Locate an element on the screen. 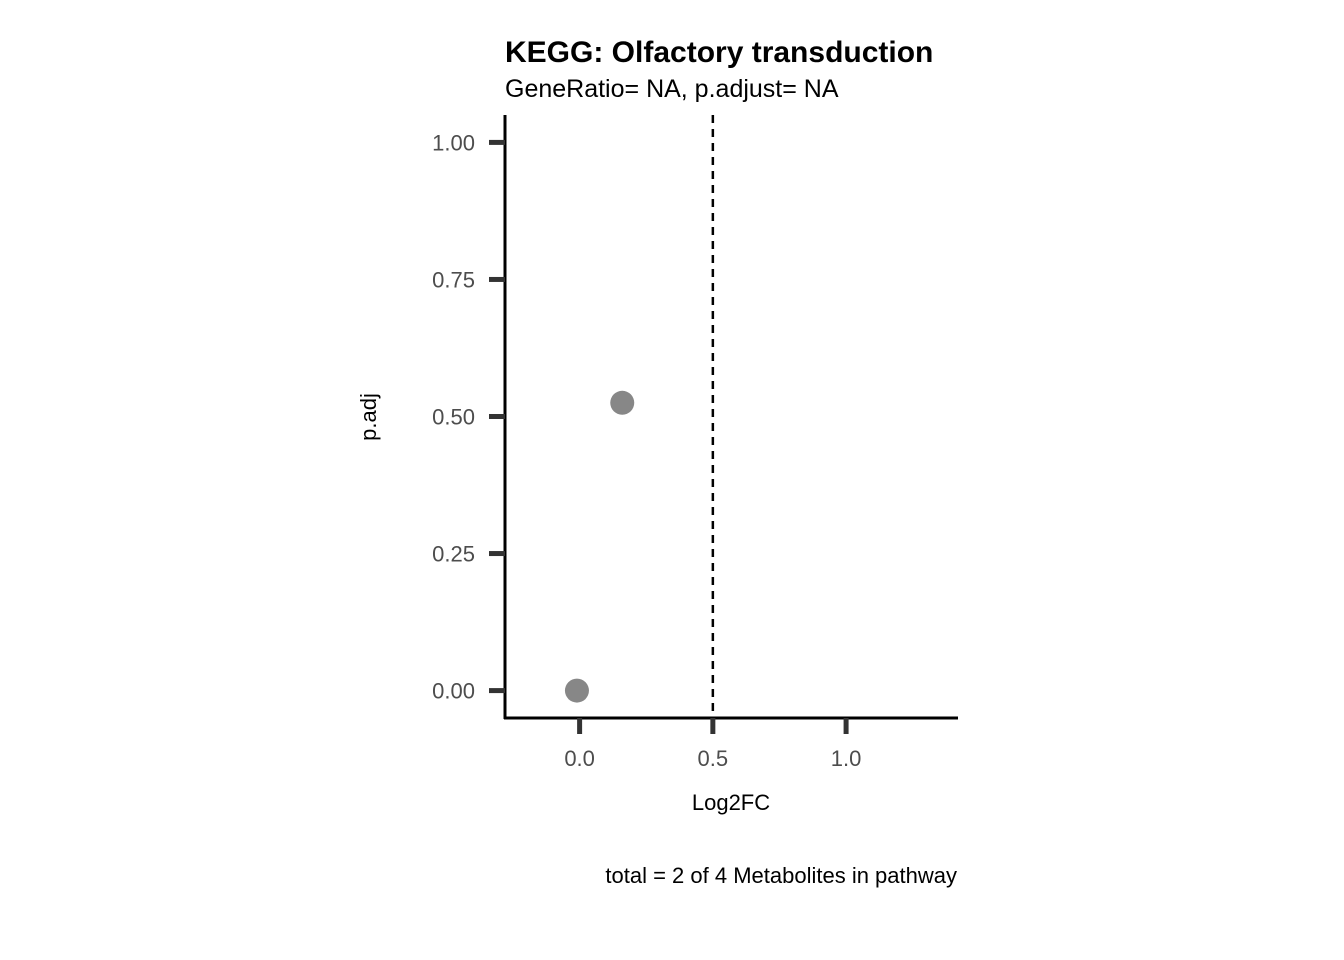 The width and height of the screenshot is (1344, 960). x-tick-label: 0.0 is located at coordinates (579, 758).